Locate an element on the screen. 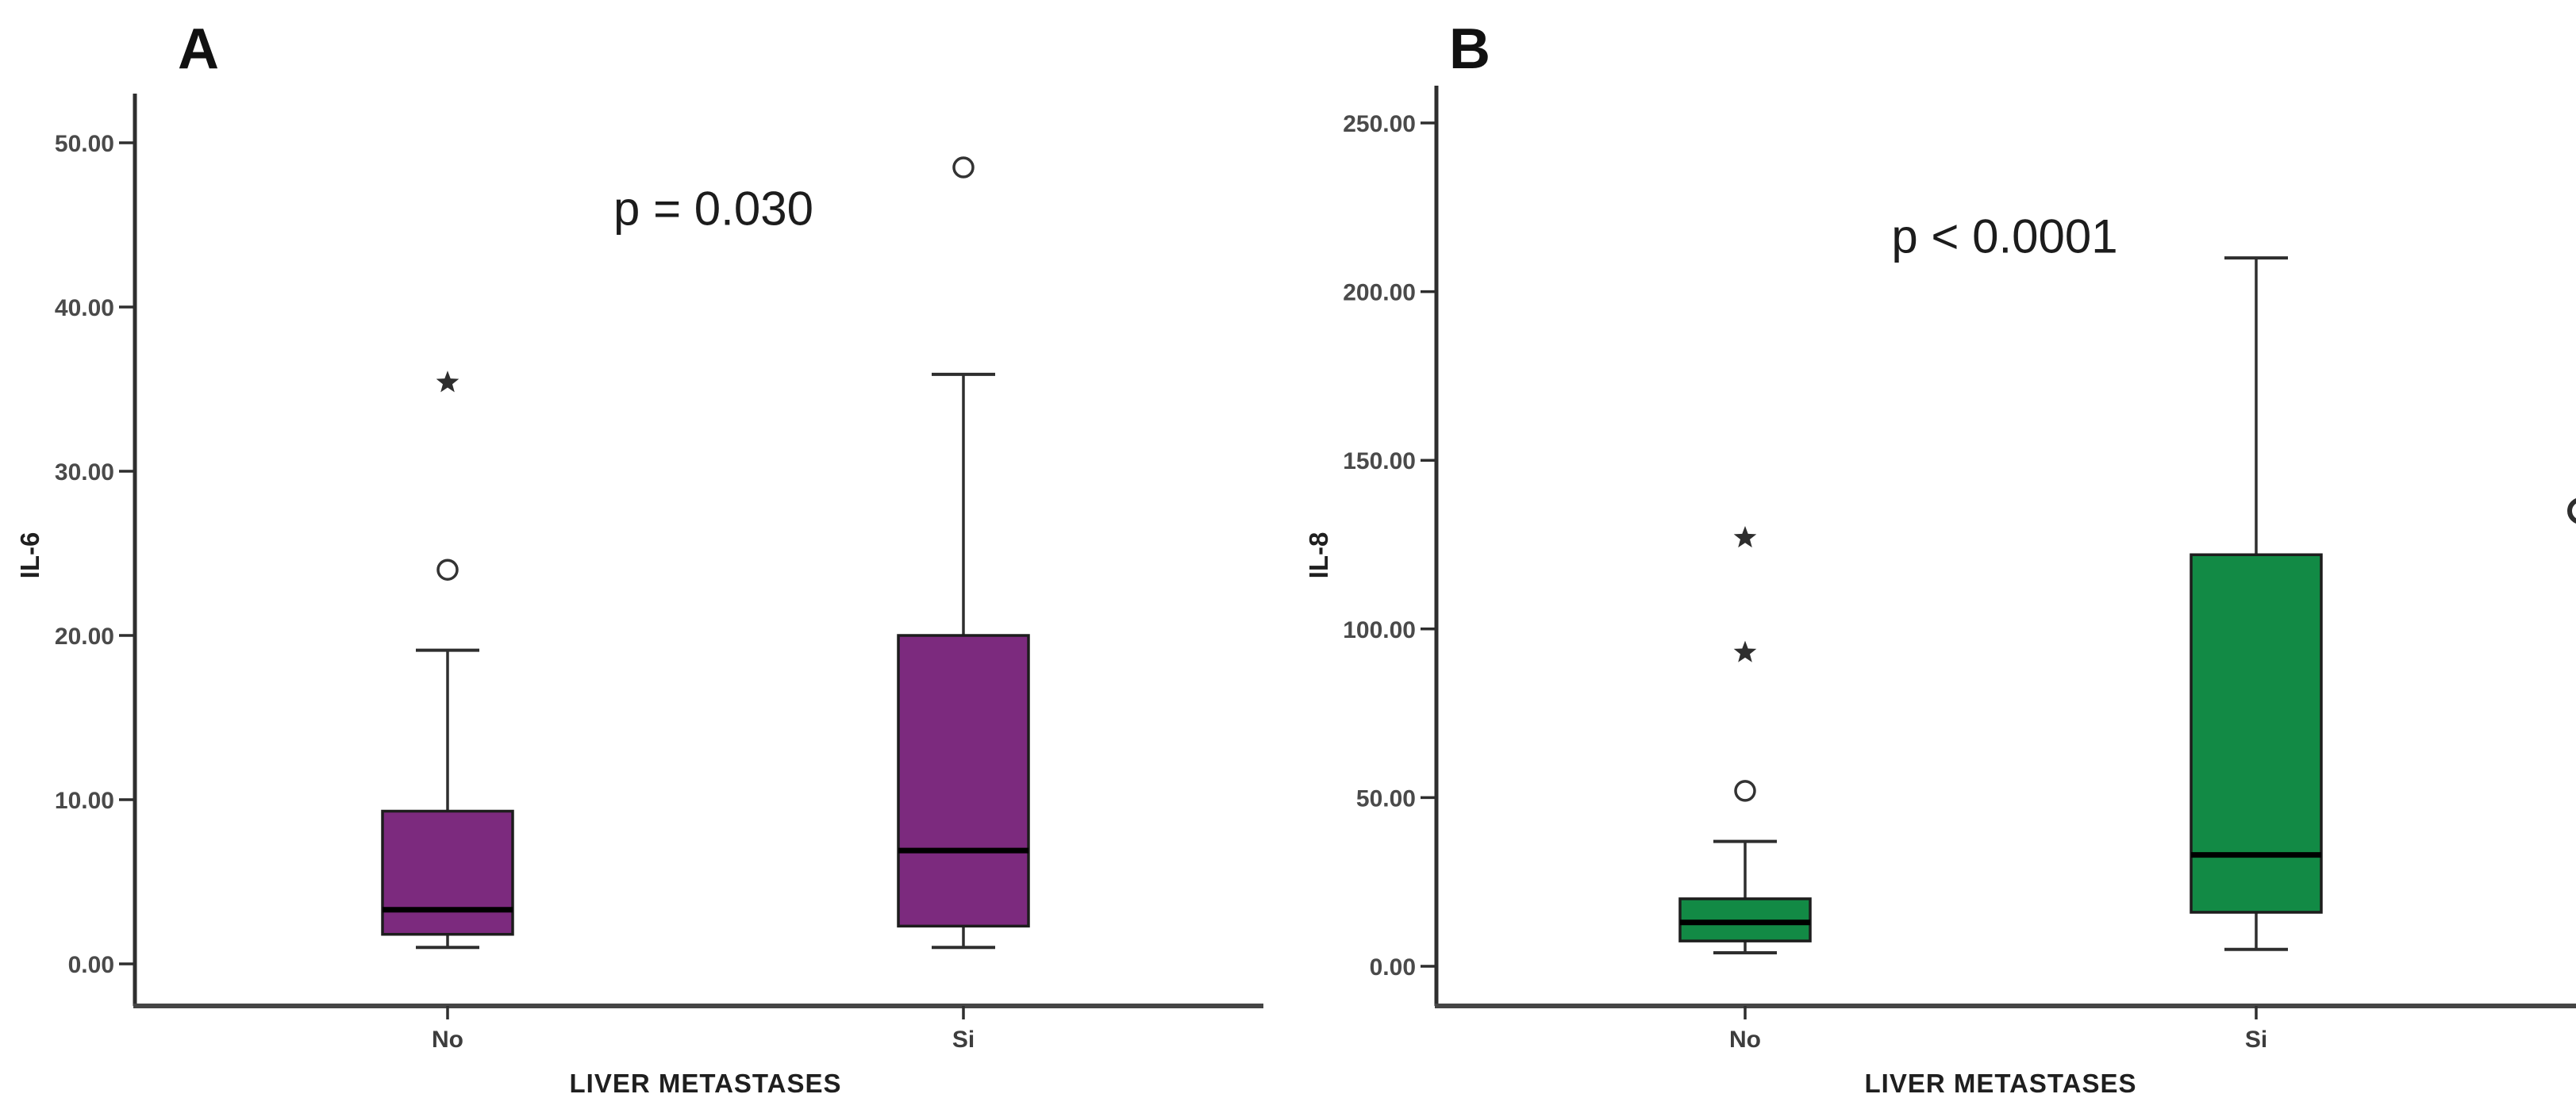  panel-a-letter: A is located at coordinates (198, 49).